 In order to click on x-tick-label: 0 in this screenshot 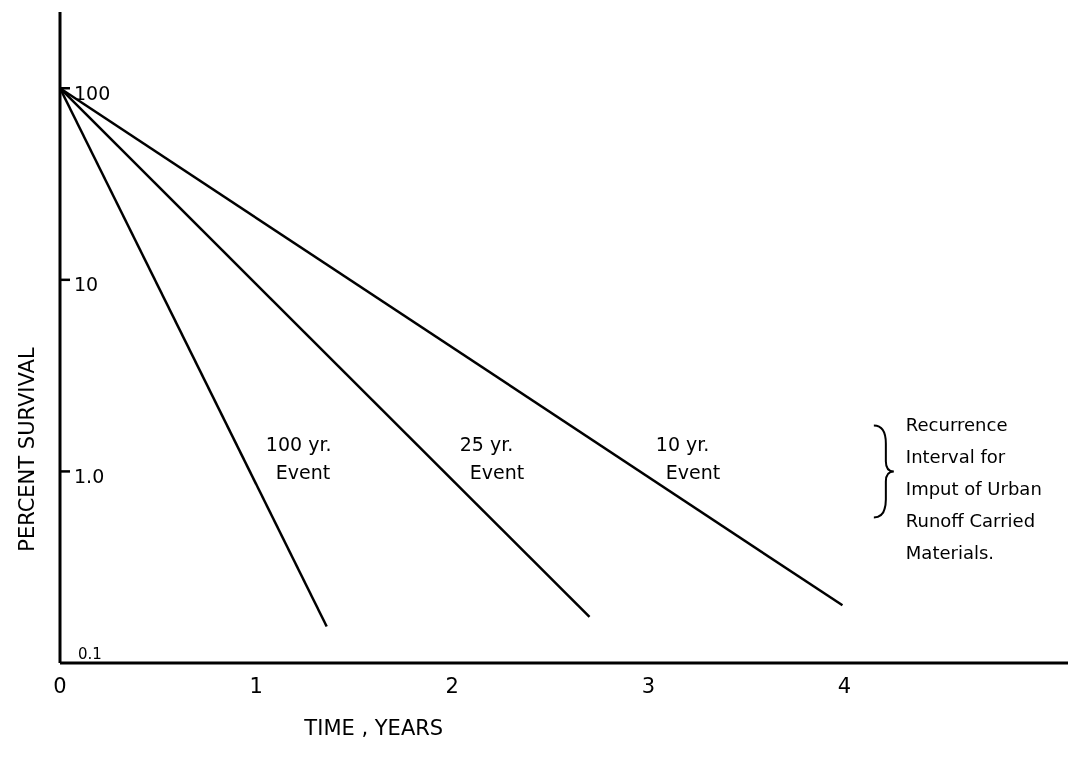, I will do `click(60, 686)`.